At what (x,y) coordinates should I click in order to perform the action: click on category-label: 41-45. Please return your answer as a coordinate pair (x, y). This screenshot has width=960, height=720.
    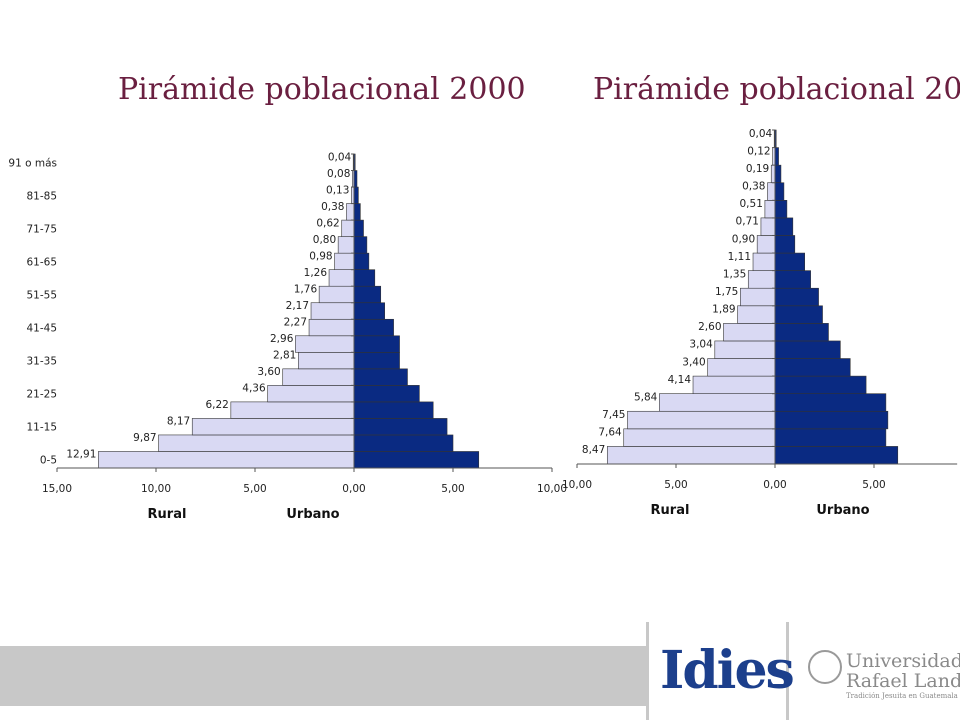
    Looking at the image, I should click on (41, 329).